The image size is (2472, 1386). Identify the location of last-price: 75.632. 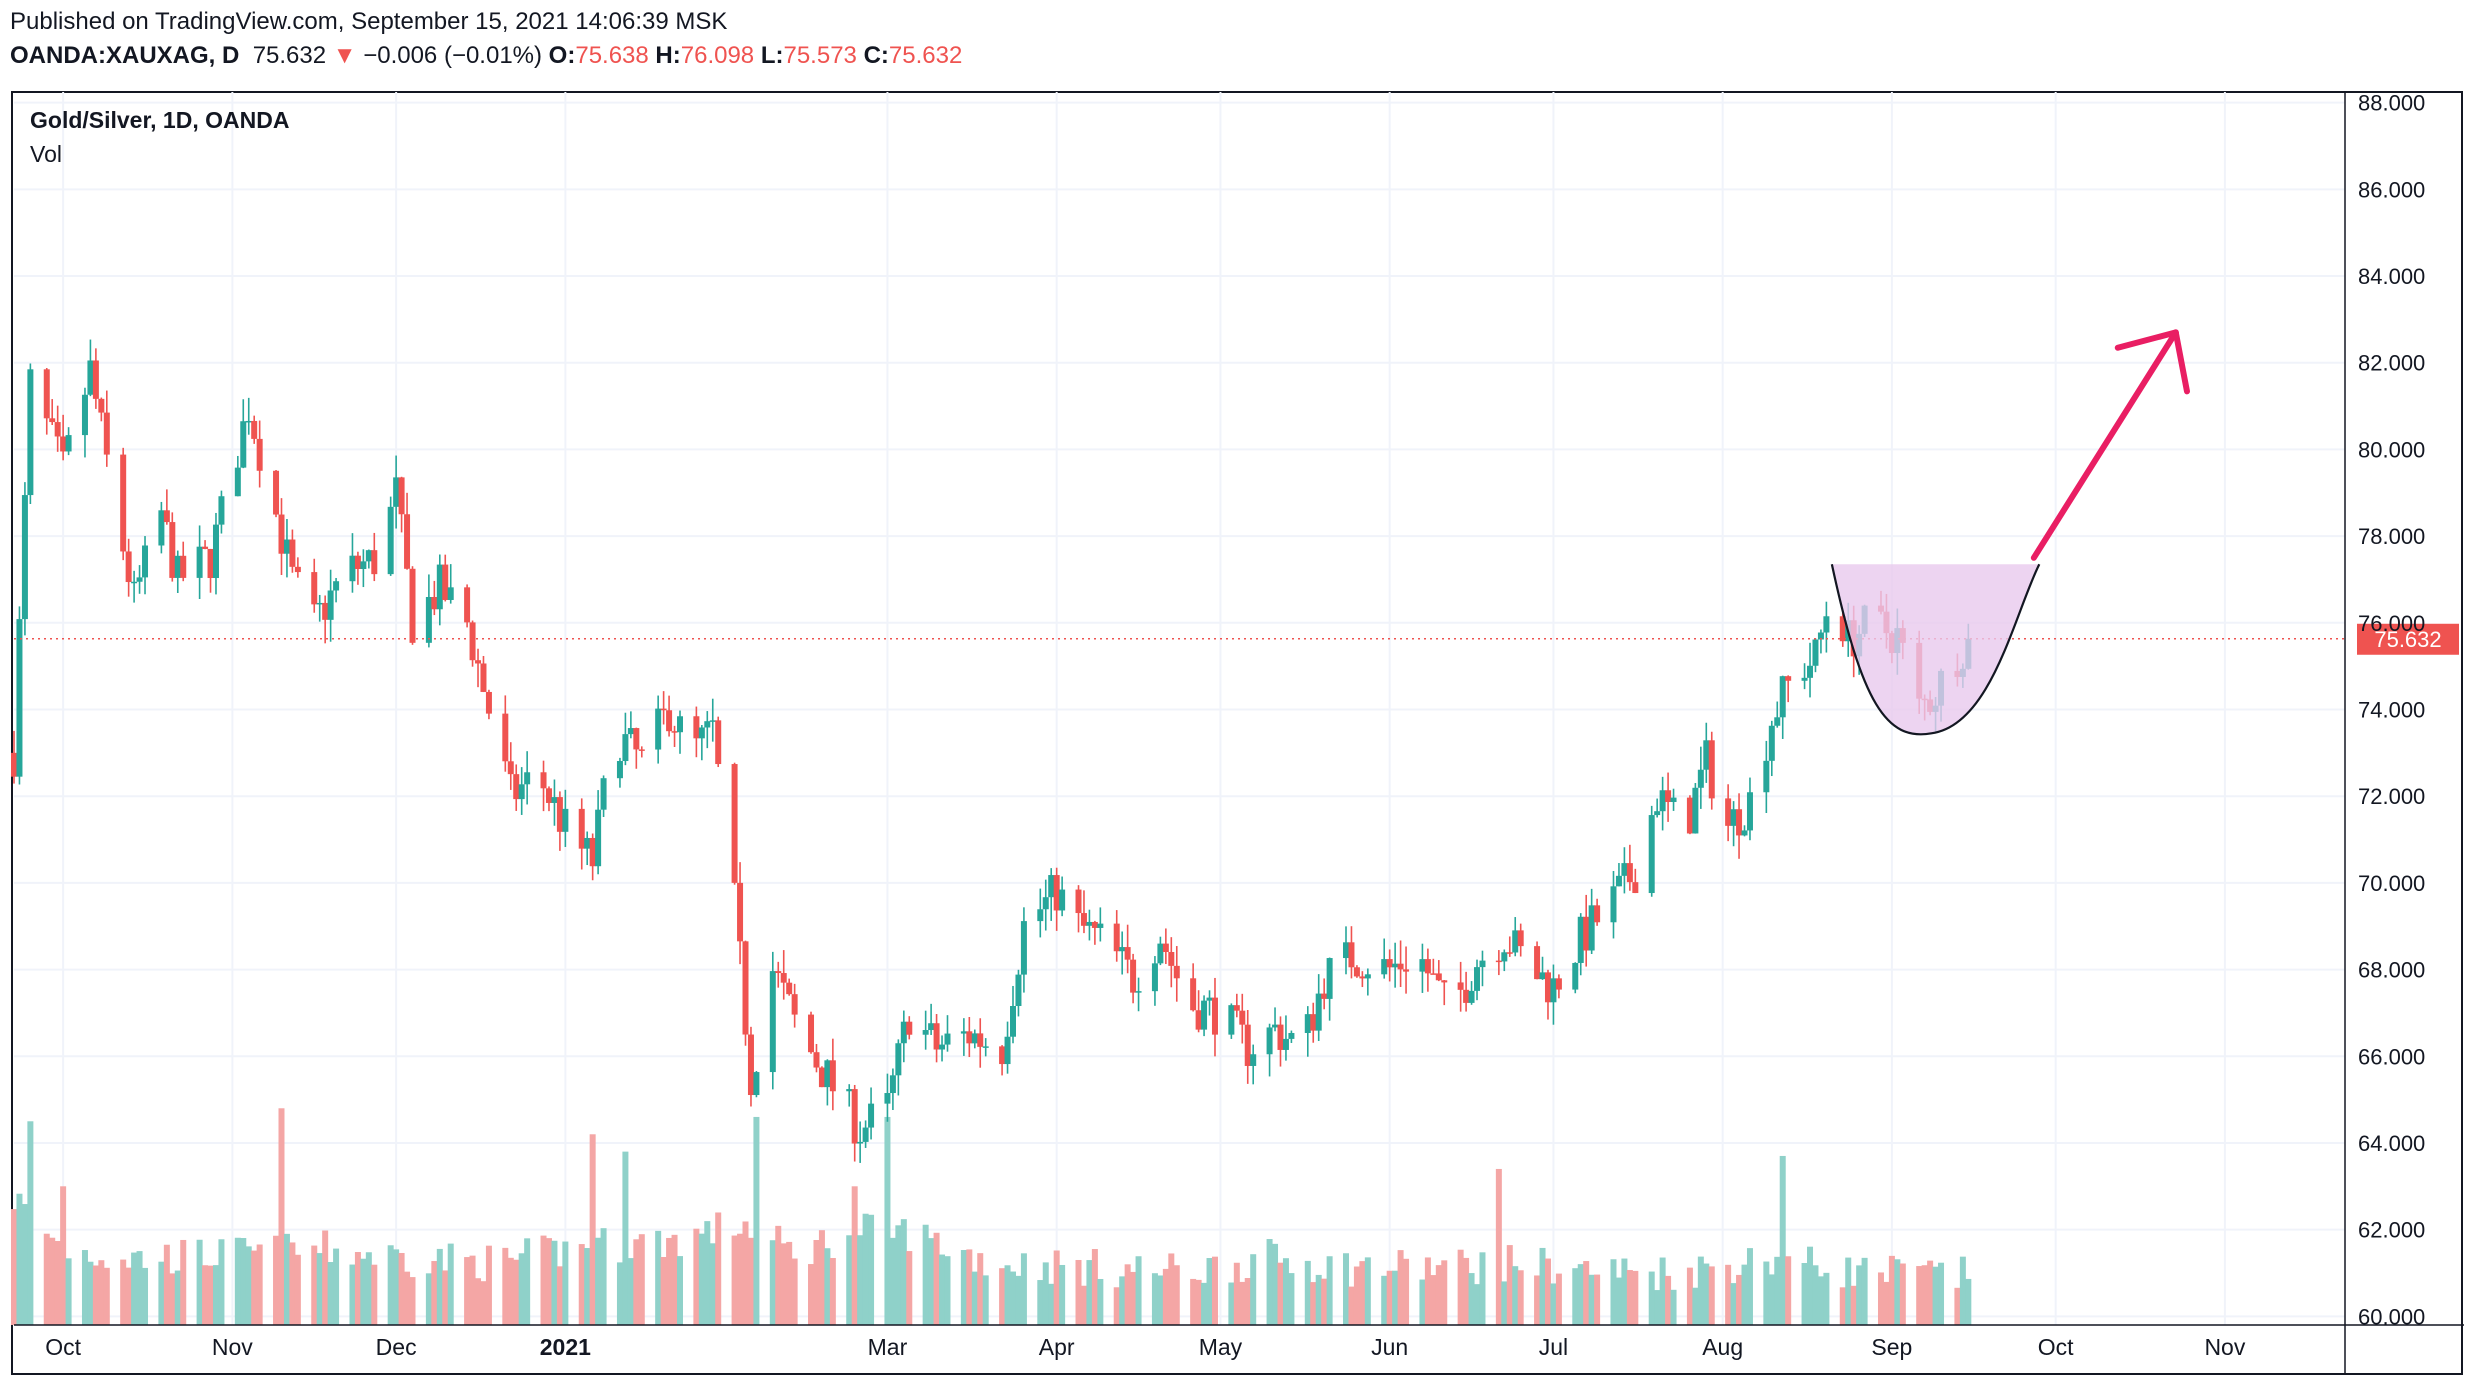
(289, 55).